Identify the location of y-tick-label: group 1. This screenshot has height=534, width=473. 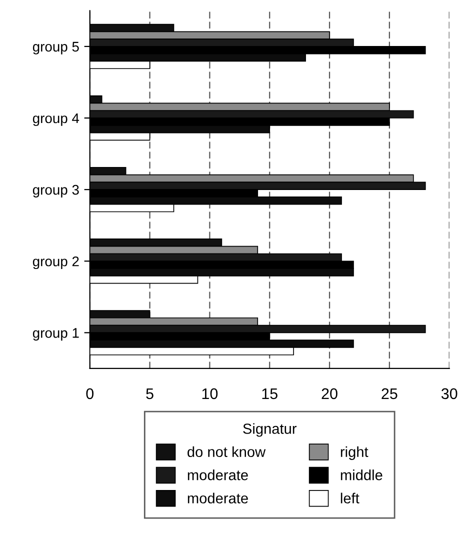
(55, 334).